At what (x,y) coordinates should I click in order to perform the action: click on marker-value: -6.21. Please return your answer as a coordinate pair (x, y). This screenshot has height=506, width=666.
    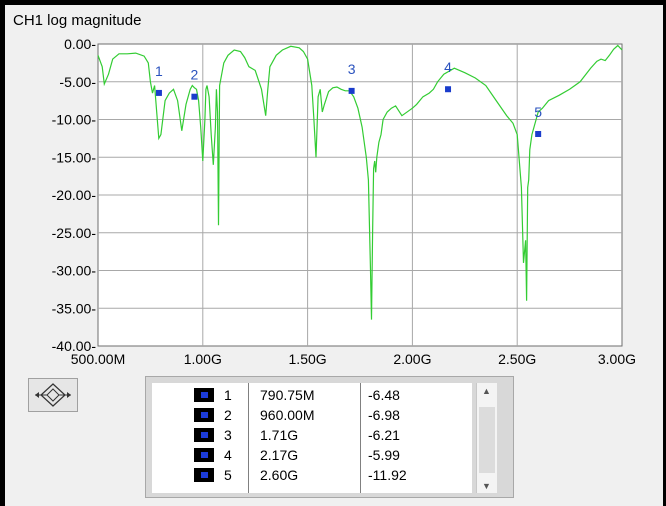
    Looking at the image, I should click on (384, 435).